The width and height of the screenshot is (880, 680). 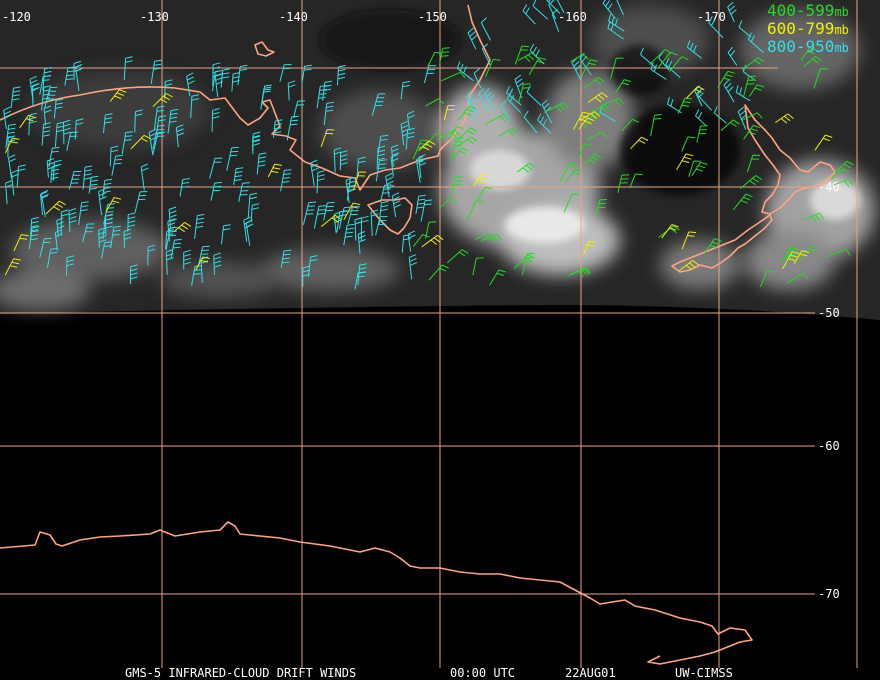 I want to click on legend-unit-400-599: mb, so click(x=841, y=12).